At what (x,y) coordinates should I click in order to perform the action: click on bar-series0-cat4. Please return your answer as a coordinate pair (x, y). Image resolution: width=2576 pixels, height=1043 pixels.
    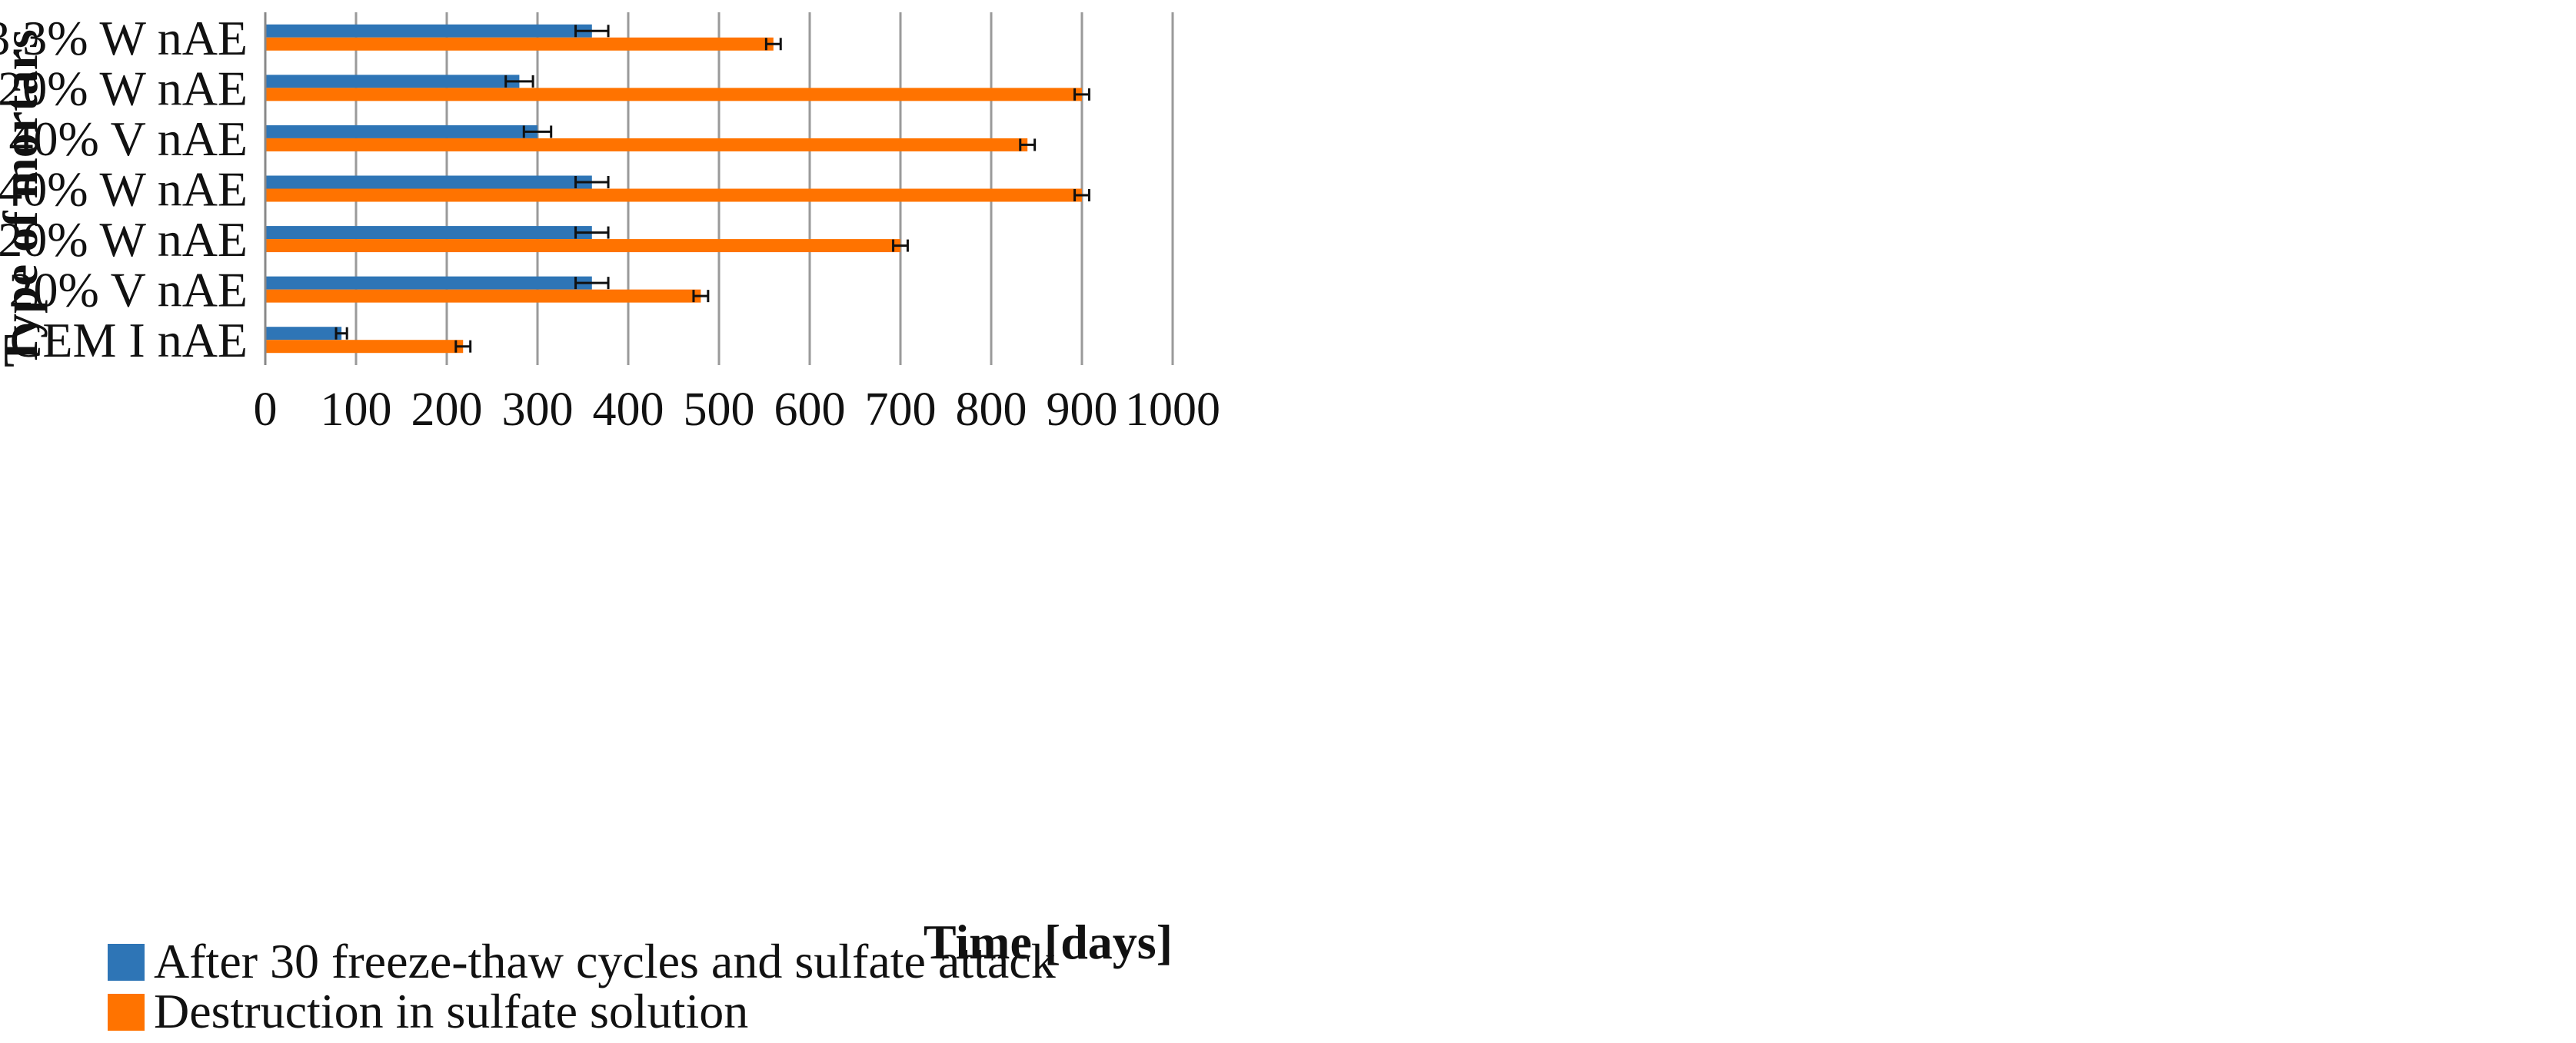
    Looking at the image, I should click on (429, 233).